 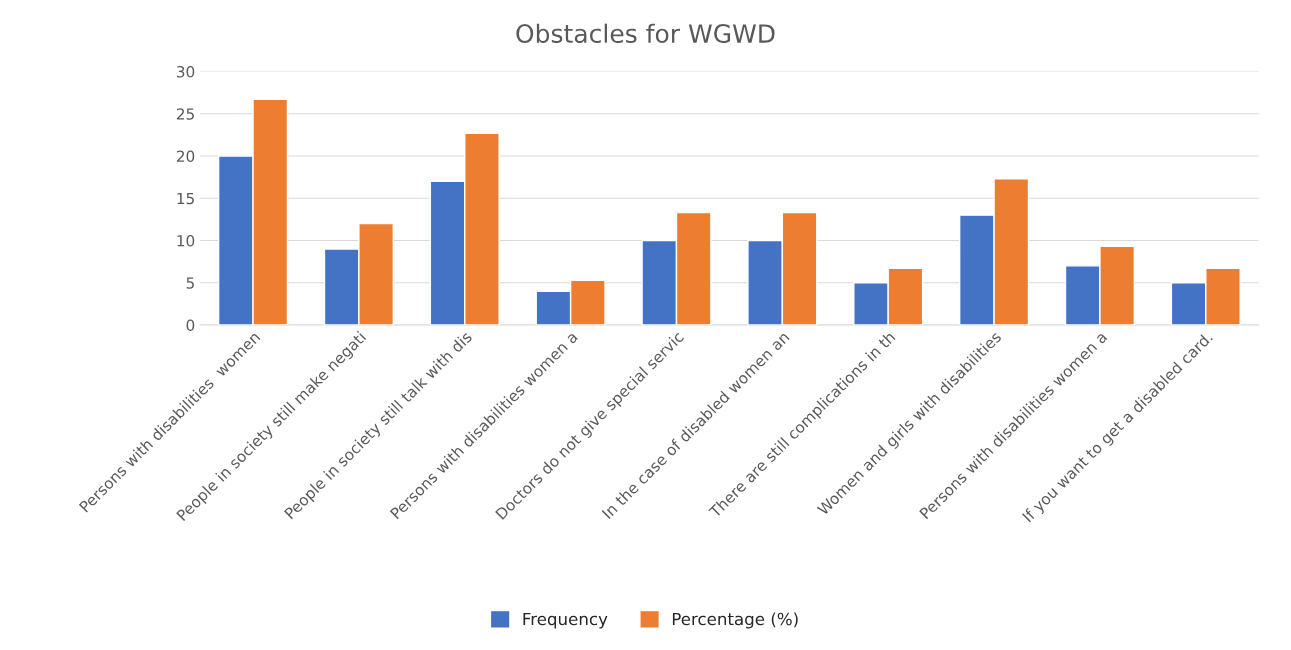 What do you see at coordinates (185, 198) in the screenshot?
I see `y-tick-label: 15` at bounding box center [185, 198].